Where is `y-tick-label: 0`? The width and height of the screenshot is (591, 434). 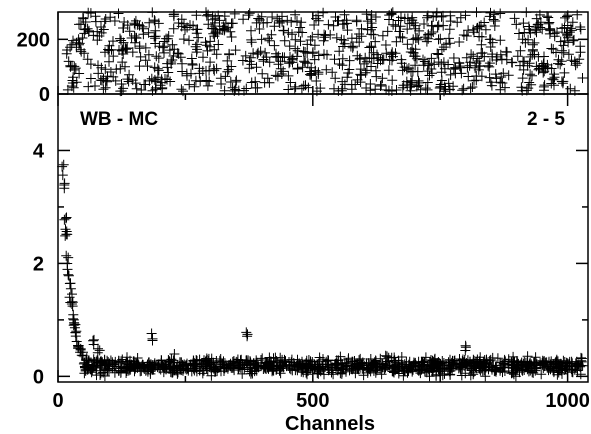 y-tick-label: 0 is located at coordinates (38, 377).